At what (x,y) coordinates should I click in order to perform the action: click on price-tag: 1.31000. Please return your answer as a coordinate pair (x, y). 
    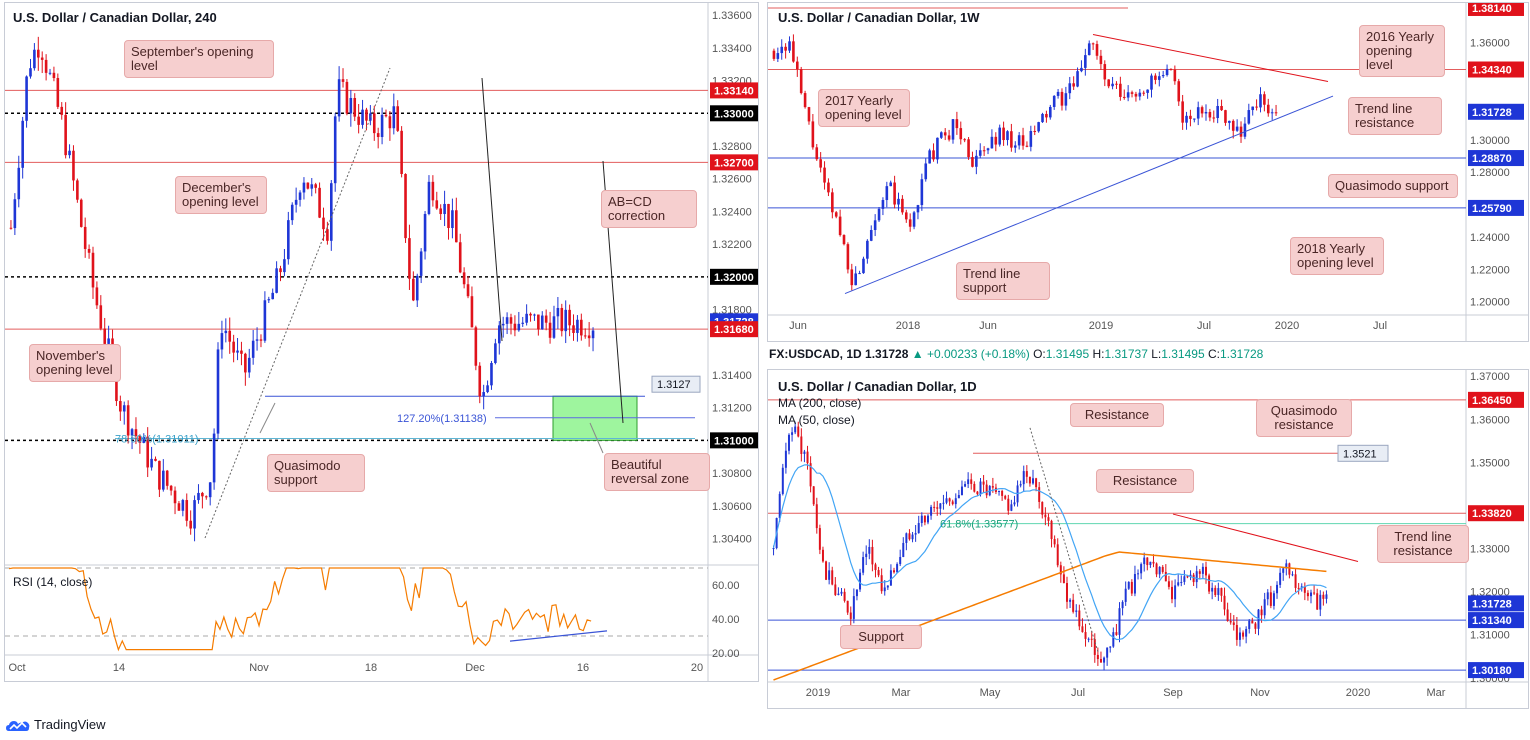
    Looking at the image, I should click on (734, 441).